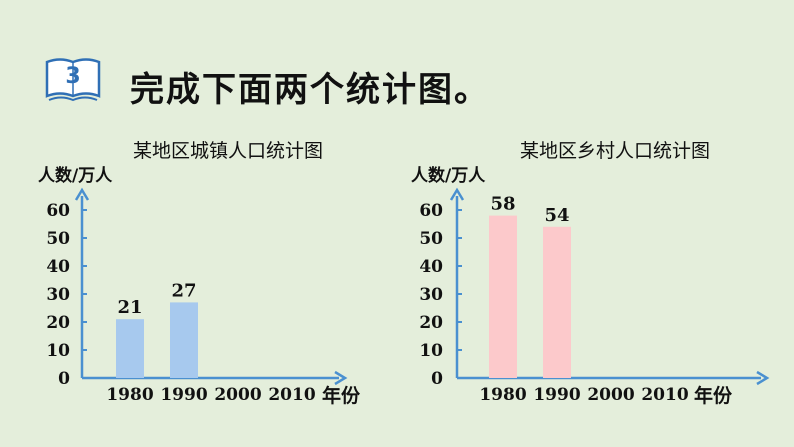 The image size is (794, 447). What do you see at coordinates (73, 76) in the screenshot?
I see `problem-number: 3` at bounding box center [73, 76].